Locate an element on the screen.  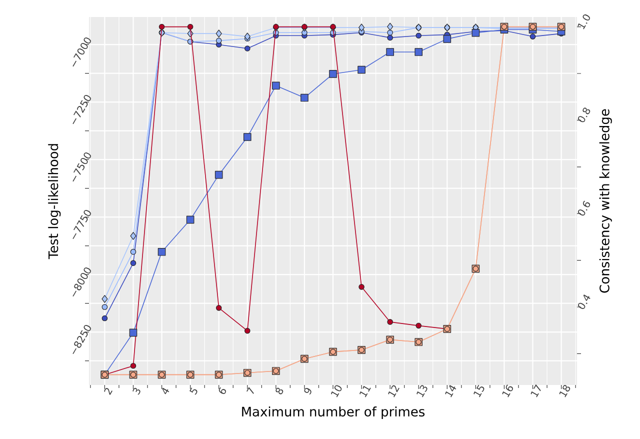
x-tick-label: 11 is located at coordinates (365, 392).